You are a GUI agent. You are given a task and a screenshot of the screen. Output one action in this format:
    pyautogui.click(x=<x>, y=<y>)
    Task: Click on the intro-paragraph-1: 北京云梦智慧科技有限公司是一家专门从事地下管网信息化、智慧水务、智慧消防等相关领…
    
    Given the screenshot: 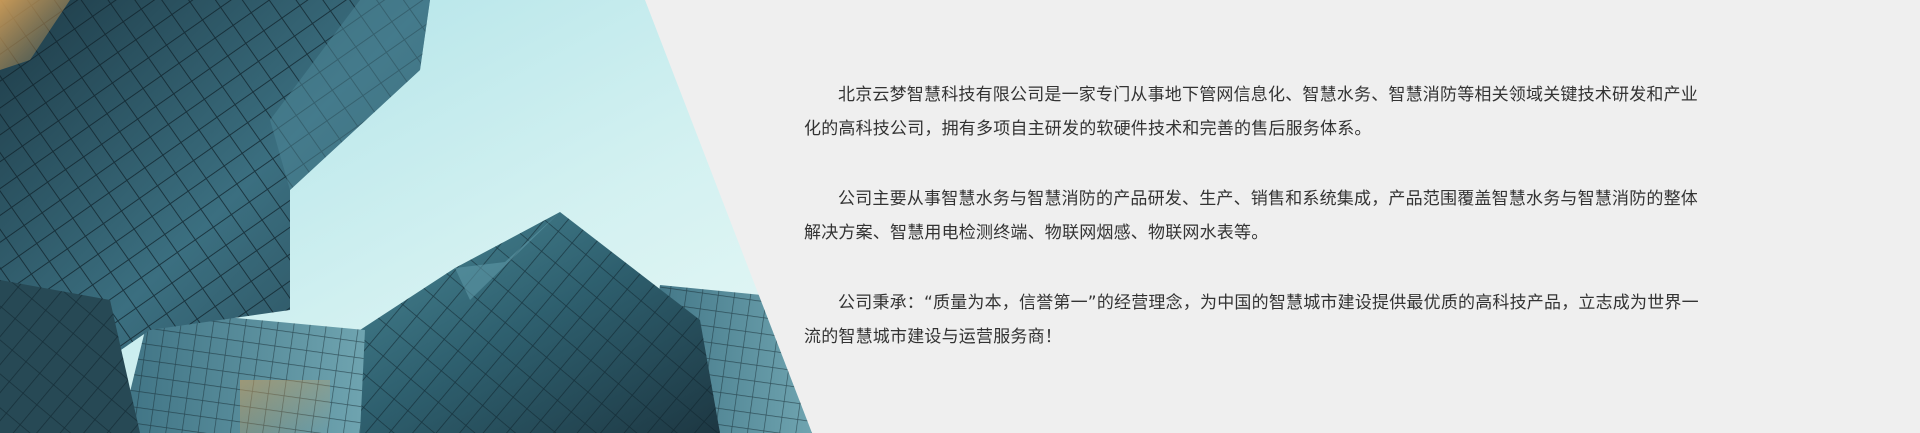 What is the action you would take?
    pyautogui.click(x=1251, y=112)
    